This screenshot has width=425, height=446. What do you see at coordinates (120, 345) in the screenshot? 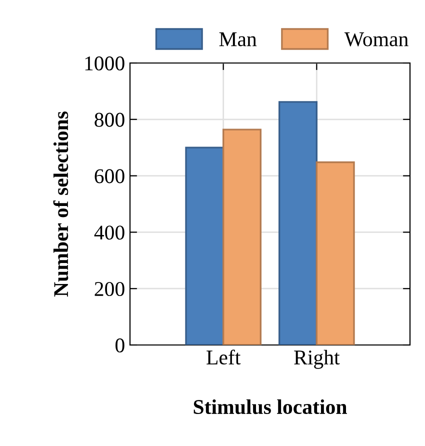
I see `y-tick-label: 0` at bounding box center [120, 345].